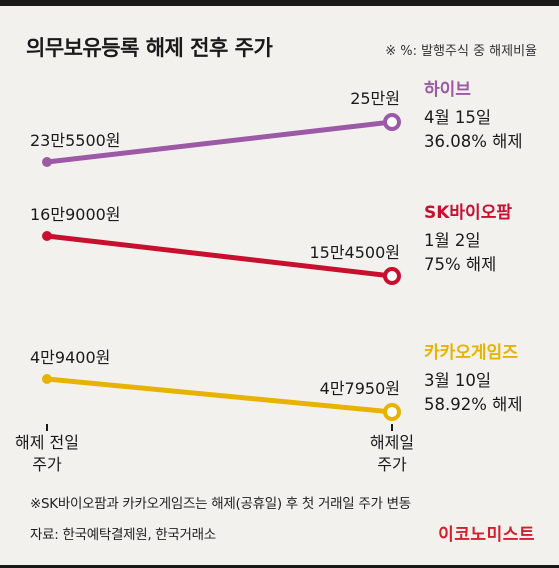 The width and height of the screenshot is (559, 568). I want to click on x-tick-label-2-2: 주가, so click(392, 464).